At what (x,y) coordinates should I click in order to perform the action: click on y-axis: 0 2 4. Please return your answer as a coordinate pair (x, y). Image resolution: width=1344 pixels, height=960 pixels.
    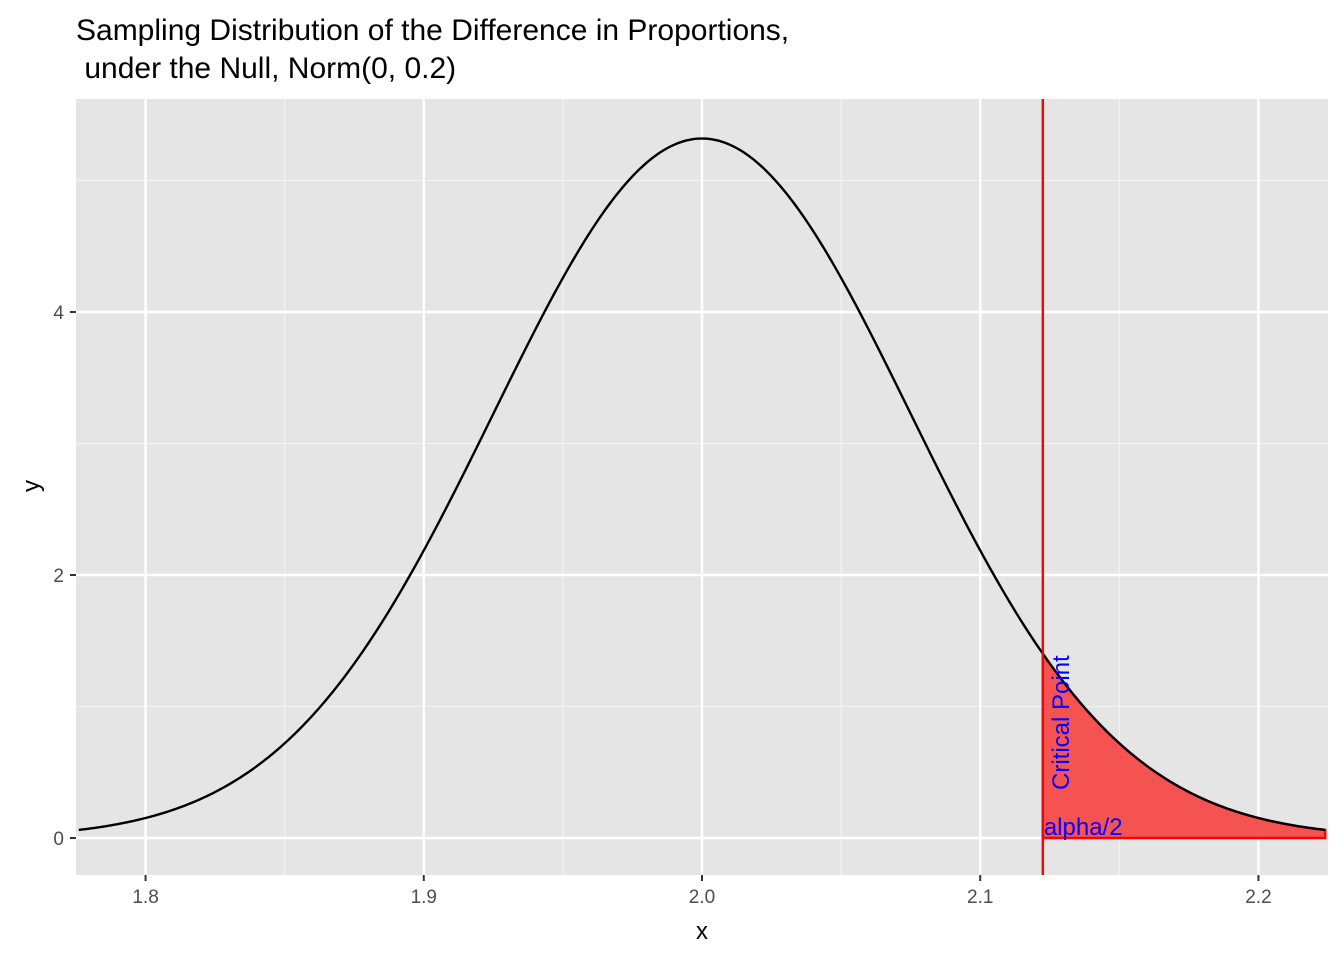
    Looking at the image, I should click on (64, 576).